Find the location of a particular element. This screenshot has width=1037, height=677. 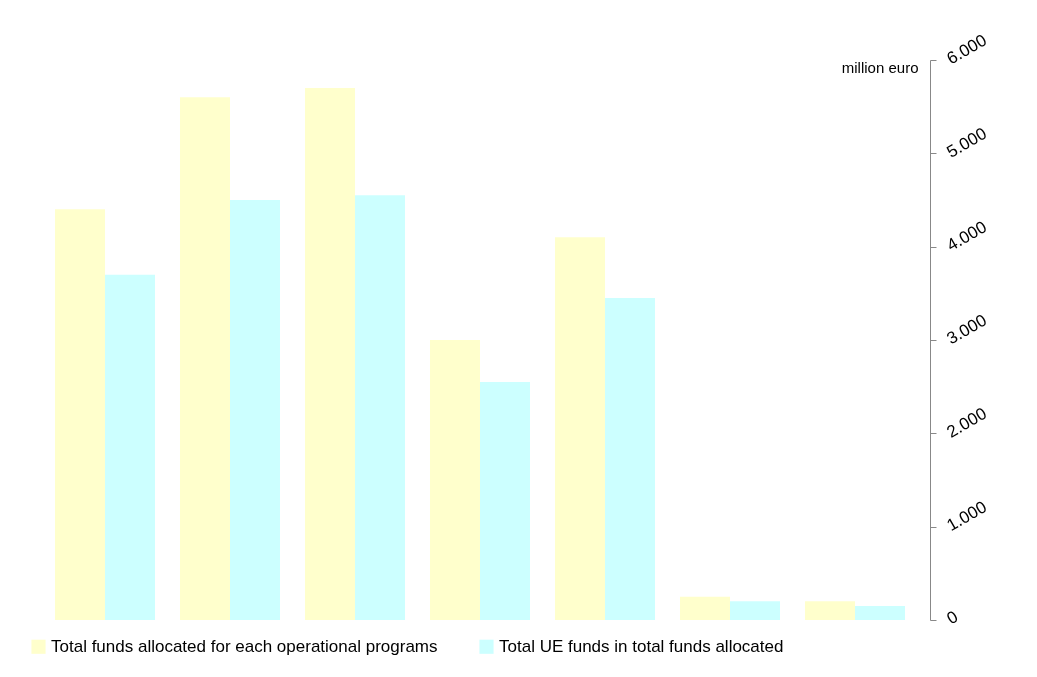

y-tick-label: 6.000 is located at coordinates (966, 49).